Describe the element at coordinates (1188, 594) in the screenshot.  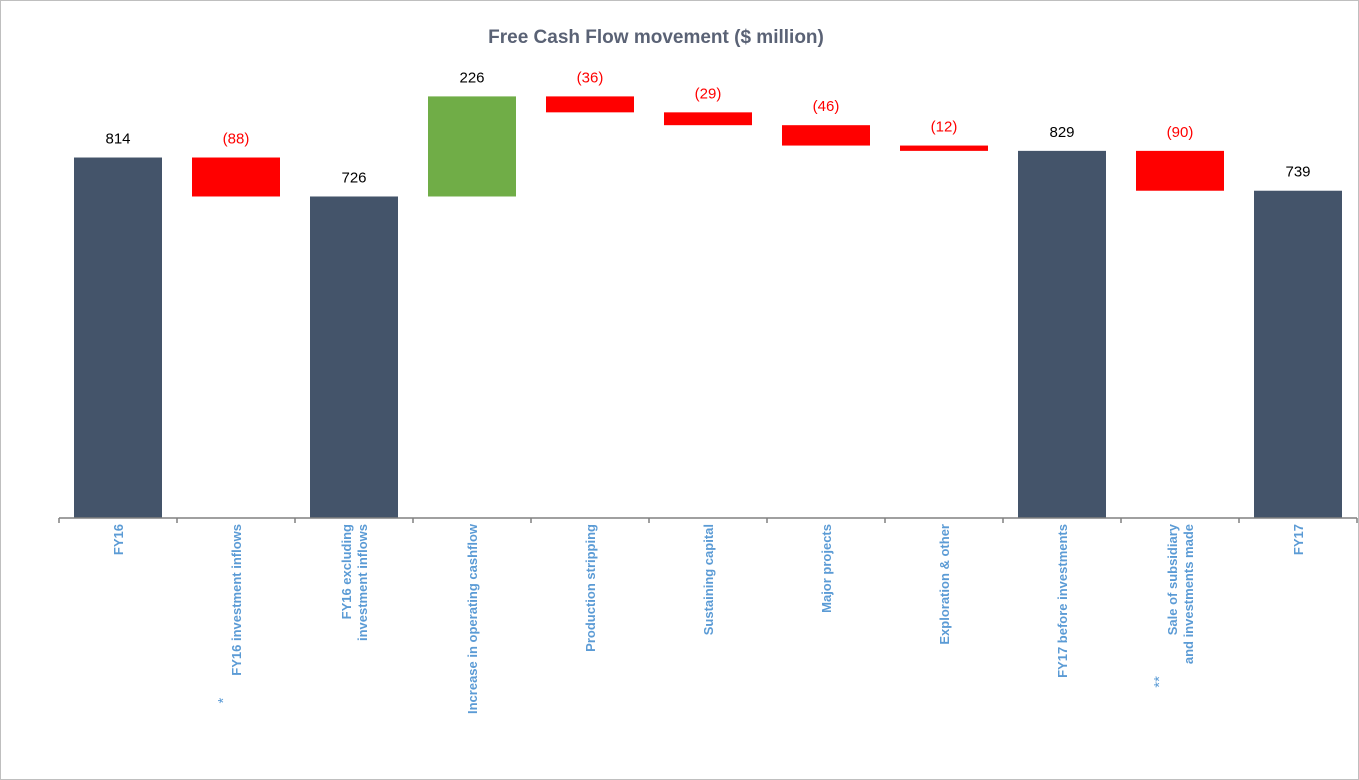
I see `category-label-line: and investments made` at that location.